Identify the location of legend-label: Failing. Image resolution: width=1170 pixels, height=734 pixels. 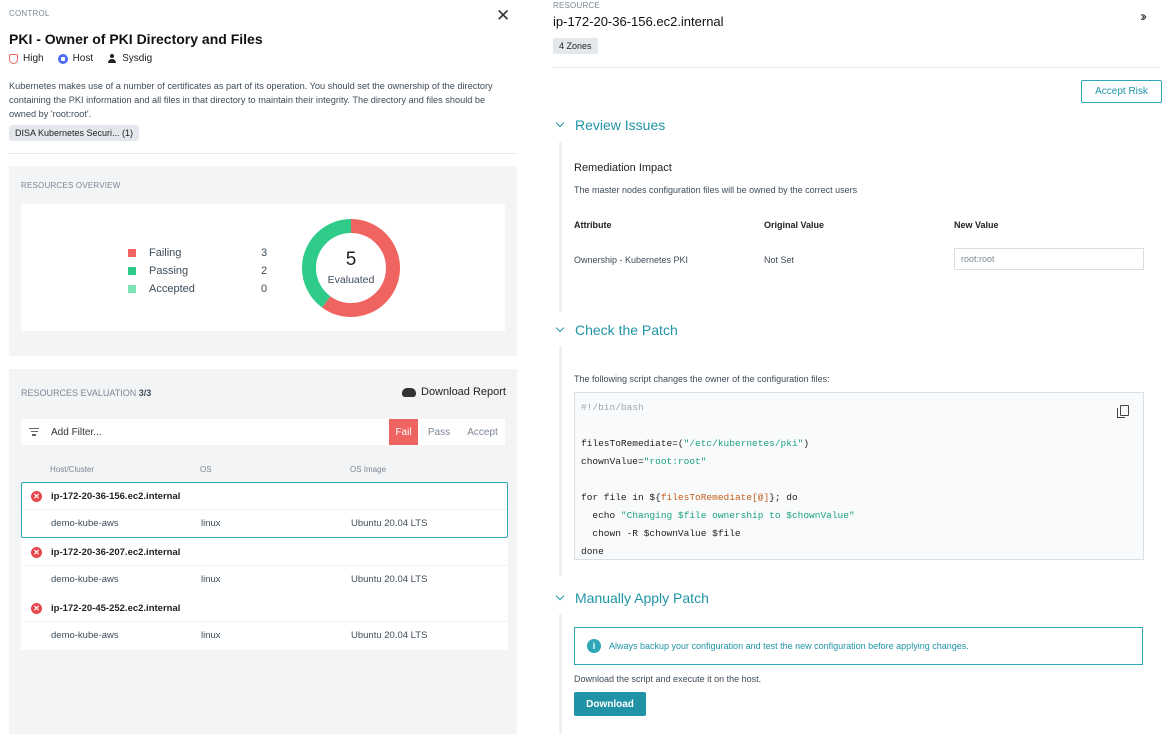
(165, 253).